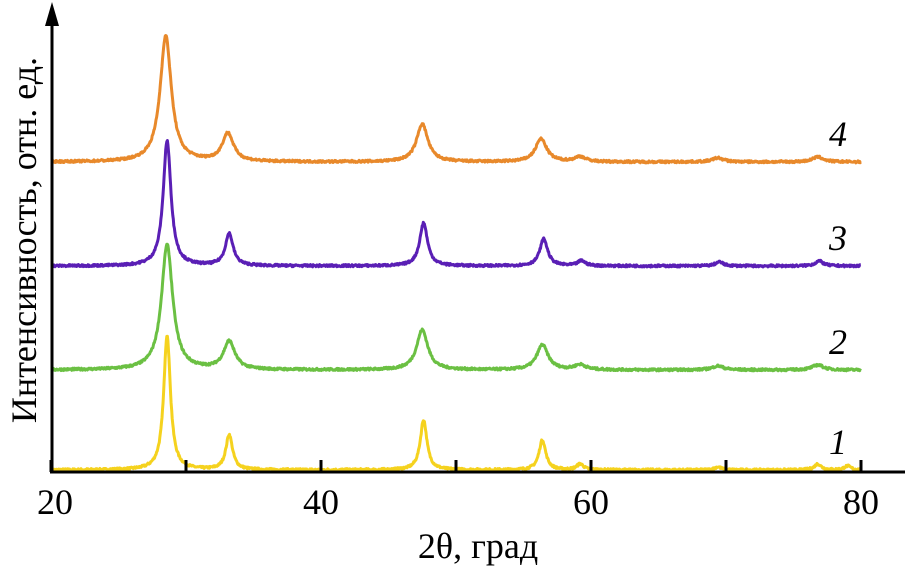  I want to click on series-labels: 1 2 3 4, so click(837, 288).